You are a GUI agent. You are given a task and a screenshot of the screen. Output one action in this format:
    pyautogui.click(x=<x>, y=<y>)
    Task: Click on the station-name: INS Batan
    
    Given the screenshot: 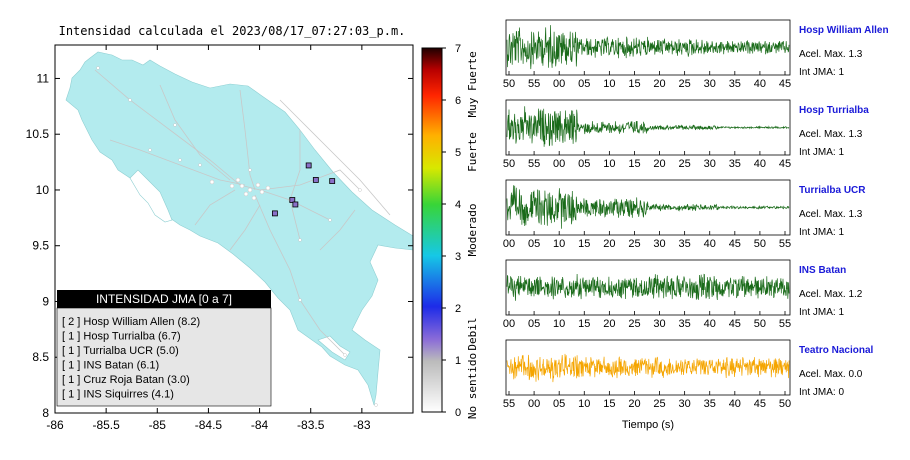 What is the action you would take?
    pyautogui.click(x=822, y=270)
    